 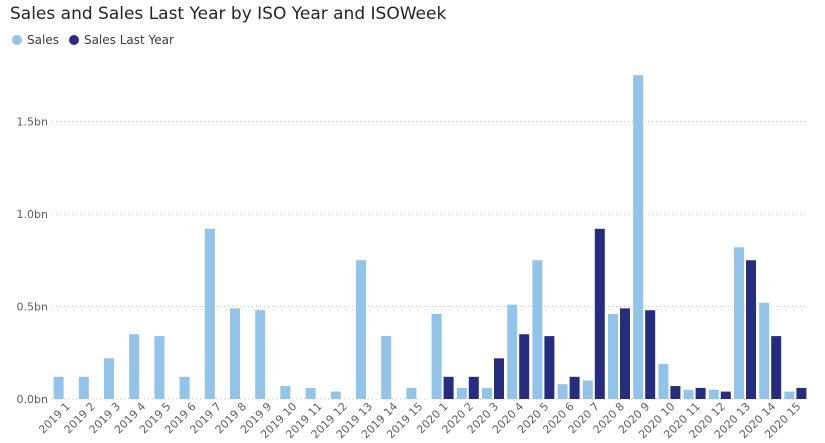 What do you see at coordinates (32, 307) in the screenshot?
I see `y-tick-label: 0.5bn` at bounding box center [32, 307].